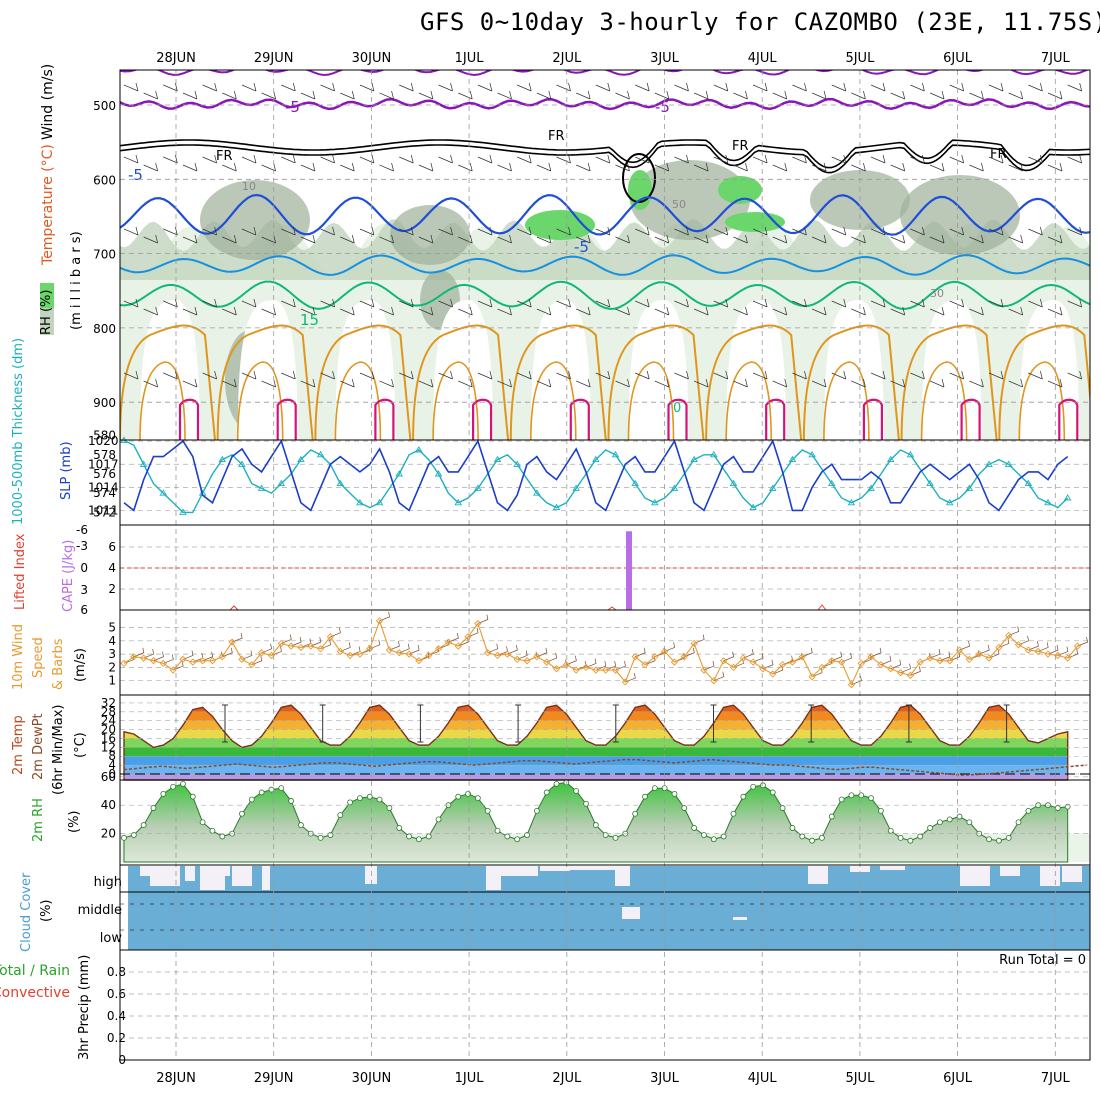  I want to click on cape-bar, so click(629, 570).